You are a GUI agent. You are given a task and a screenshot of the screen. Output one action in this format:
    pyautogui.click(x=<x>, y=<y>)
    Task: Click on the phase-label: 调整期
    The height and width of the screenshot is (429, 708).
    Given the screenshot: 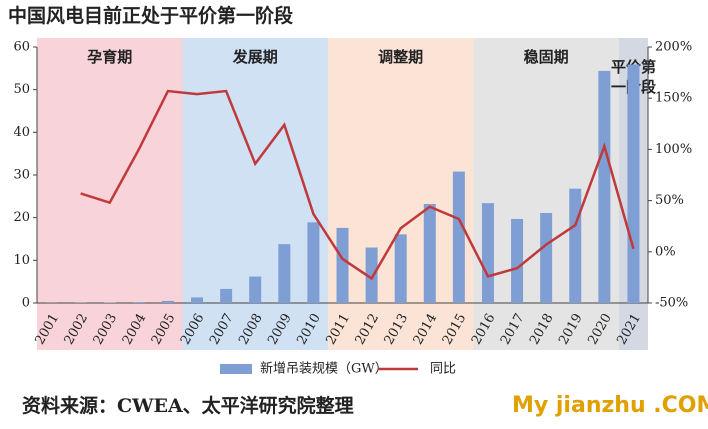 What is the action you would take?
    pyautogui.click(x=400, y=57)
    